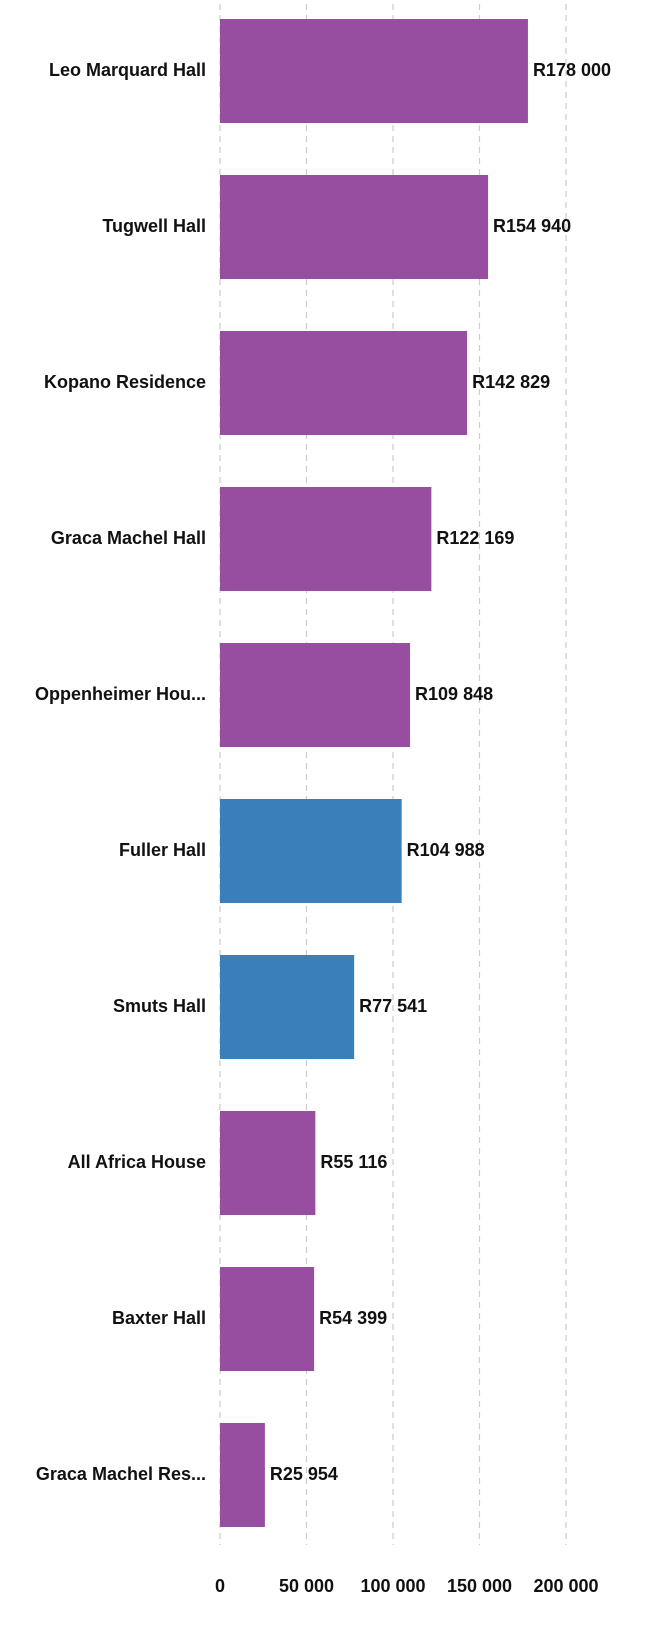 The height and width of the screenshot is (1625, 646). Describe the element at coordinates (159, 1006) in the screenshot. I see `y-tick-label: Smuts Hall` at that location.